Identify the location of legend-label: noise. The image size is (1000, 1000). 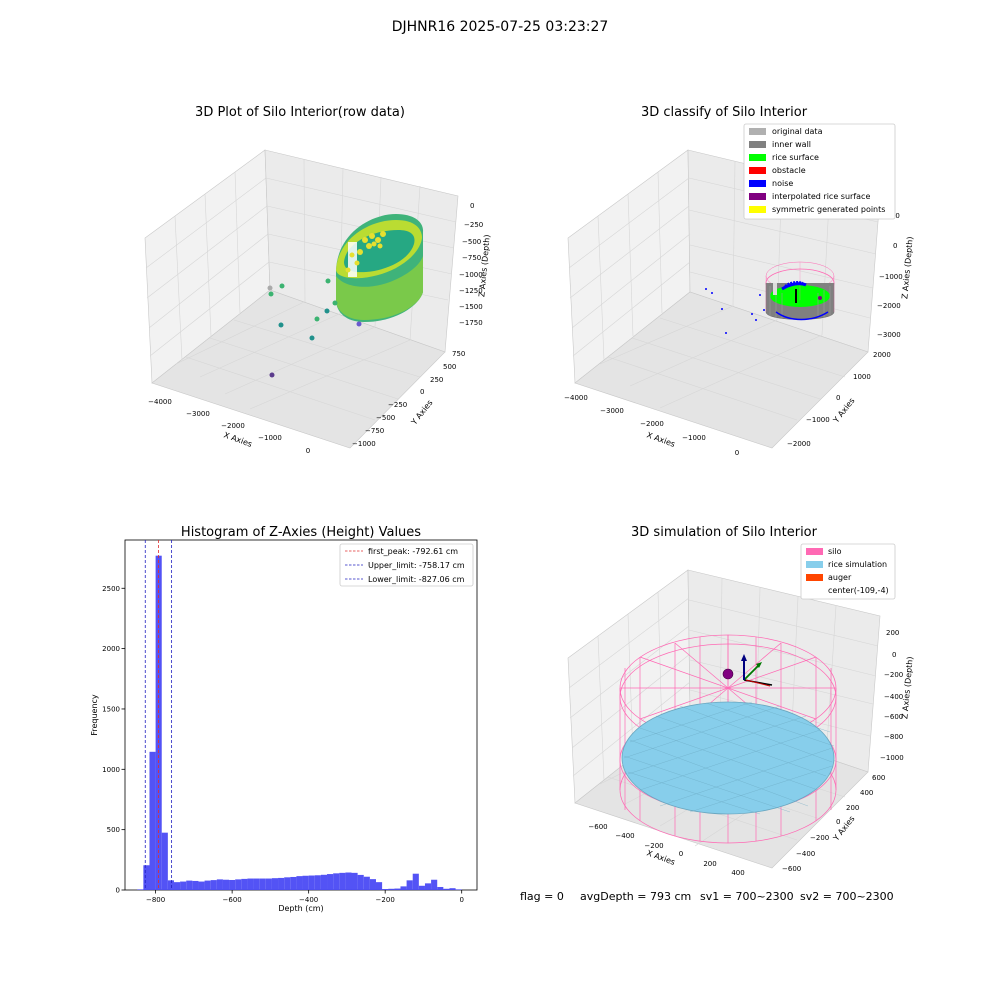
(782, 183).